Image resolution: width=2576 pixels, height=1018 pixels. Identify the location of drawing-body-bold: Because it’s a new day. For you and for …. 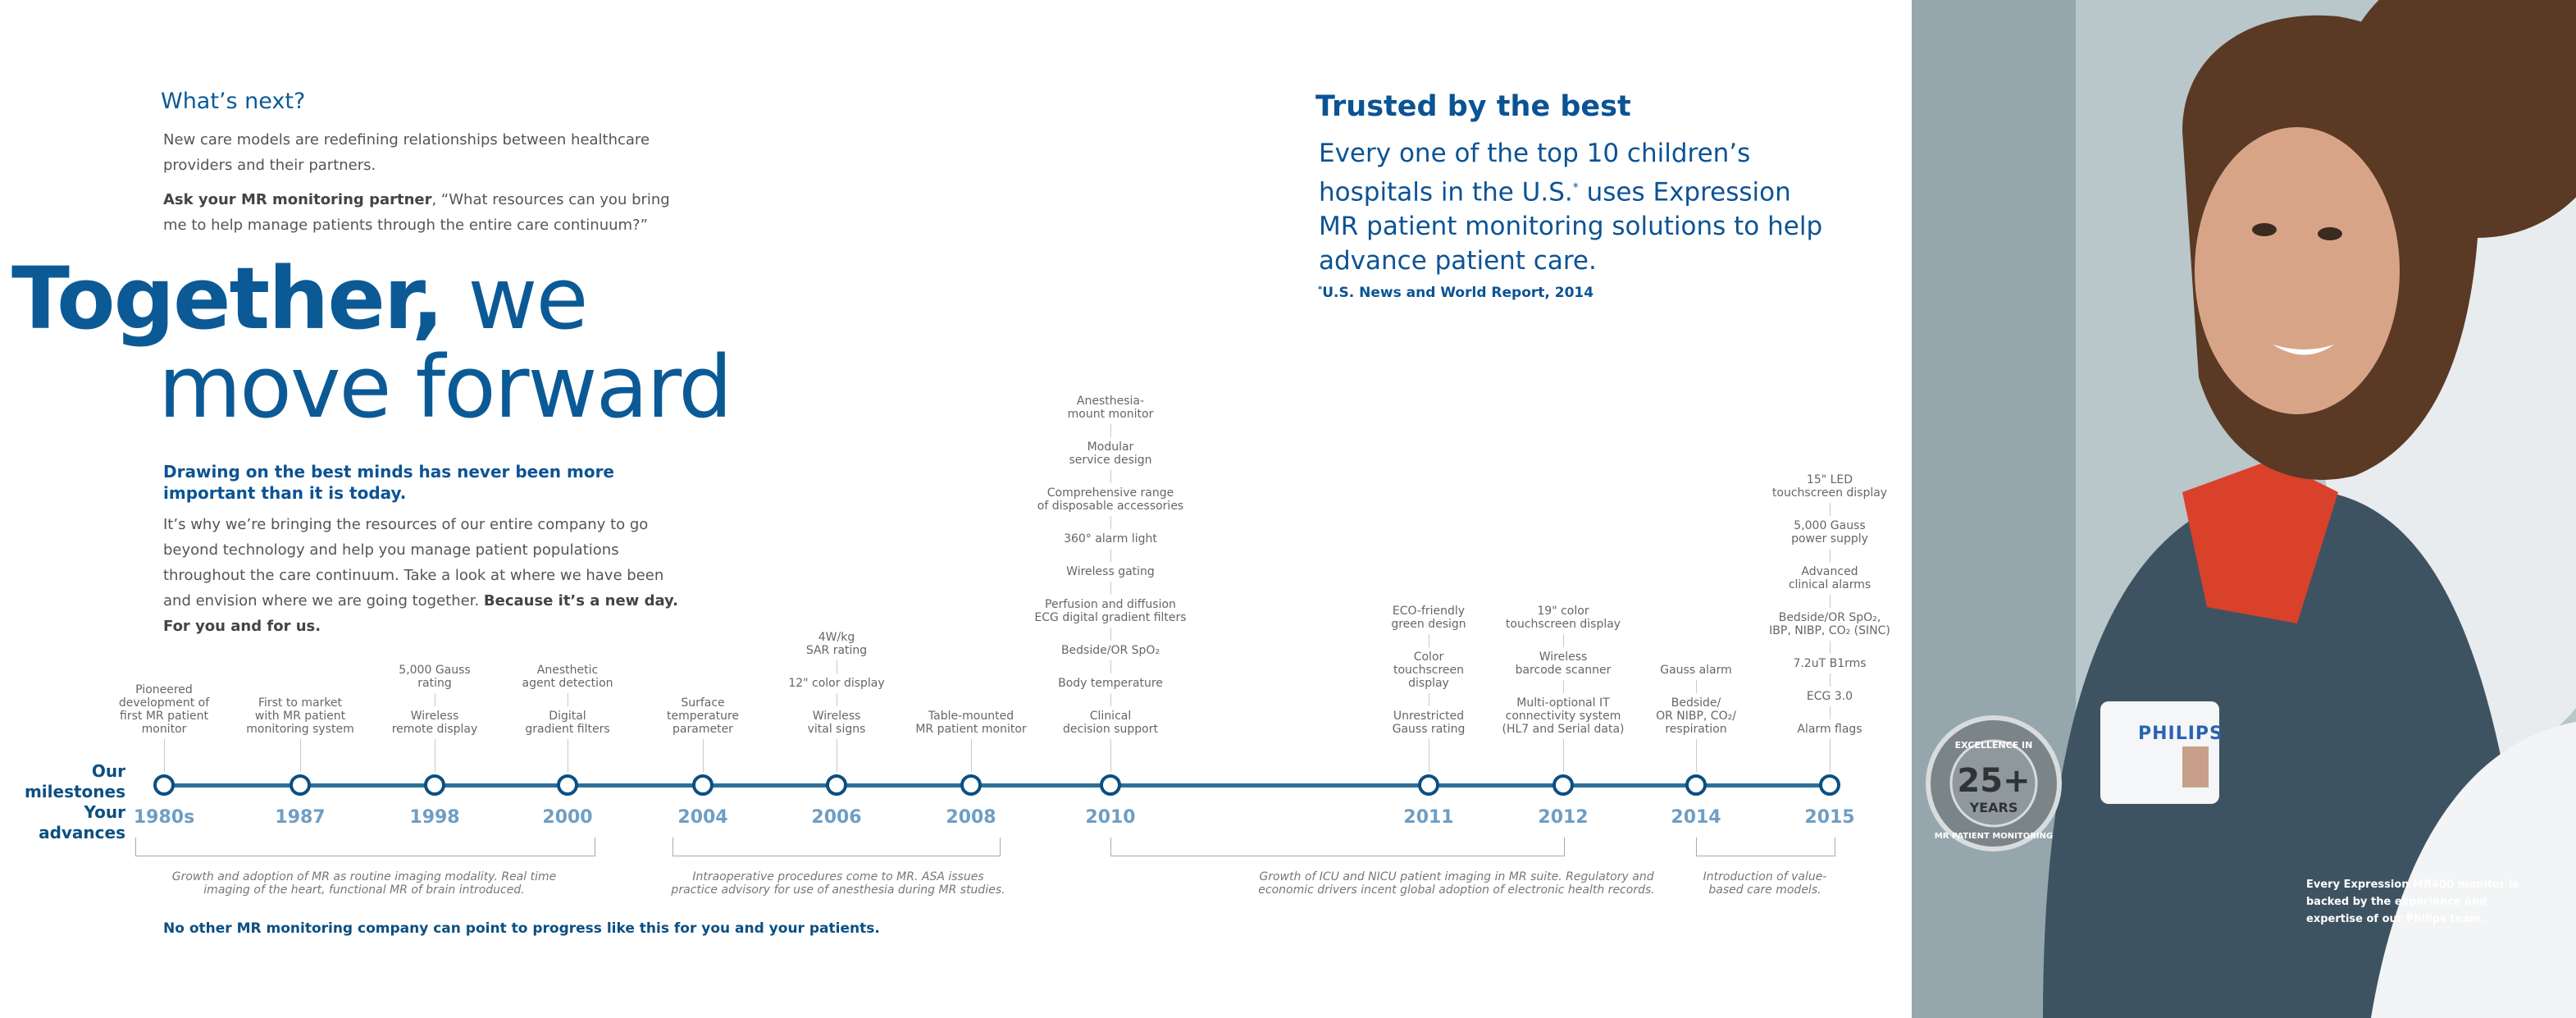
(420, 613).